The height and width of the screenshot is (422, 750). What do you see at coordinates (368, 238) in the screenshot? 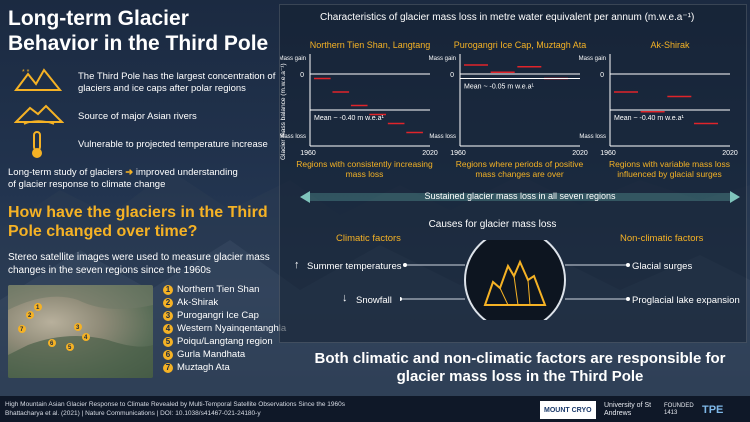
I see `climatic-factors-heading: Climatic factors` at bounding box center [368, 238].